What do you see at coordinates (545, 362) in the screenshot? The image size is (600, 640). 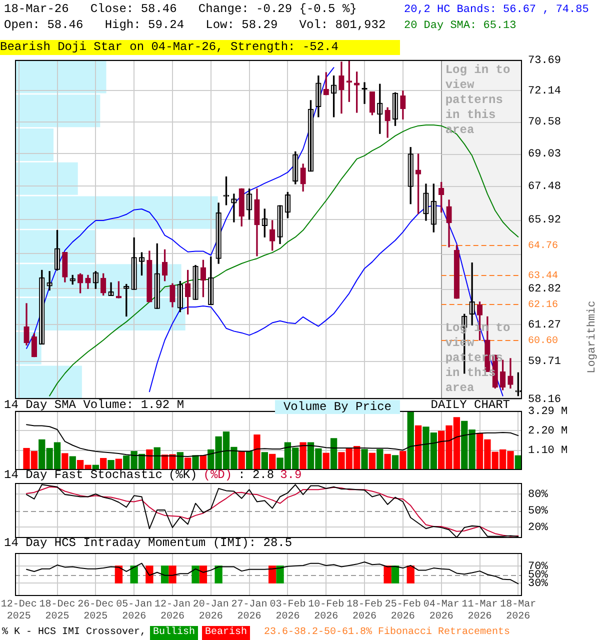 I see `y-tick-label: 59.71` at bounding box center [545, 362].